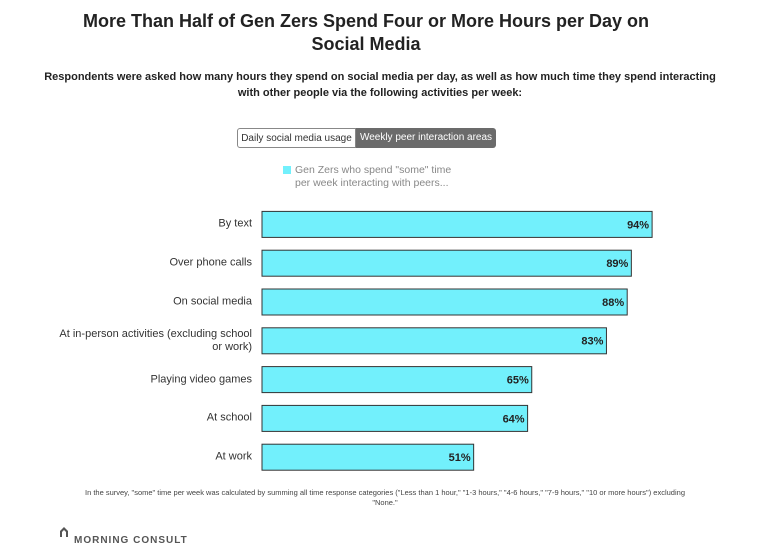 The width and height of the screenshot is (759, 555). I want to click on value-label: 83%, so click(592, 342).